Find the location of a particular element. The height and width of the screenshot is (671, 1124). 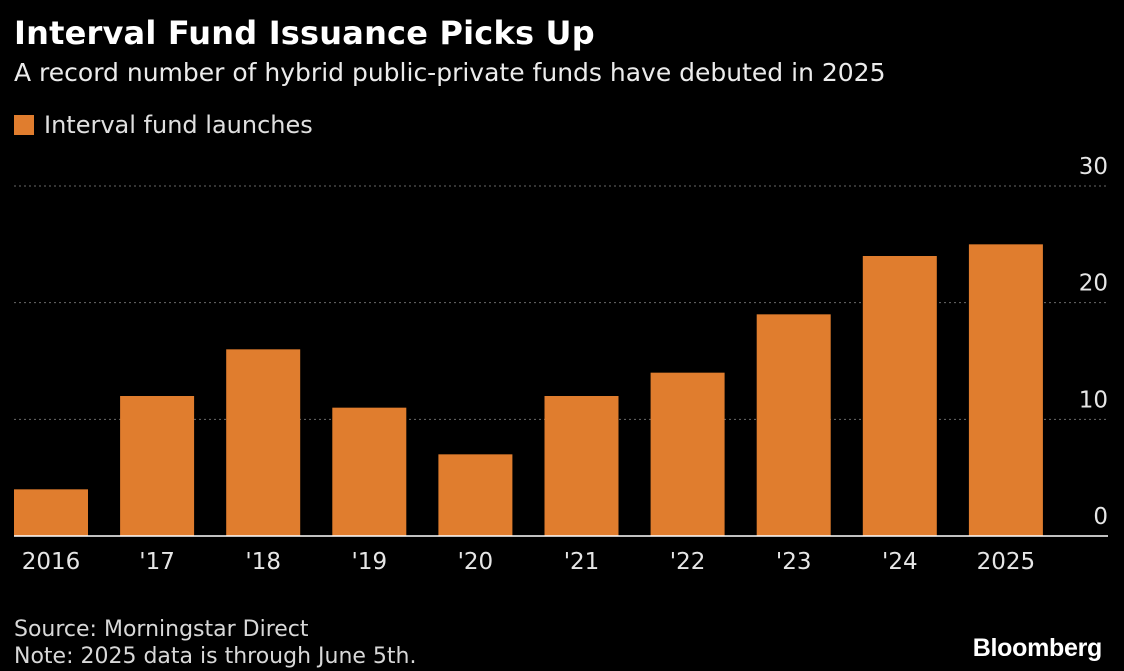

x-tick-label: '19 is located at coordinates (370, 562).